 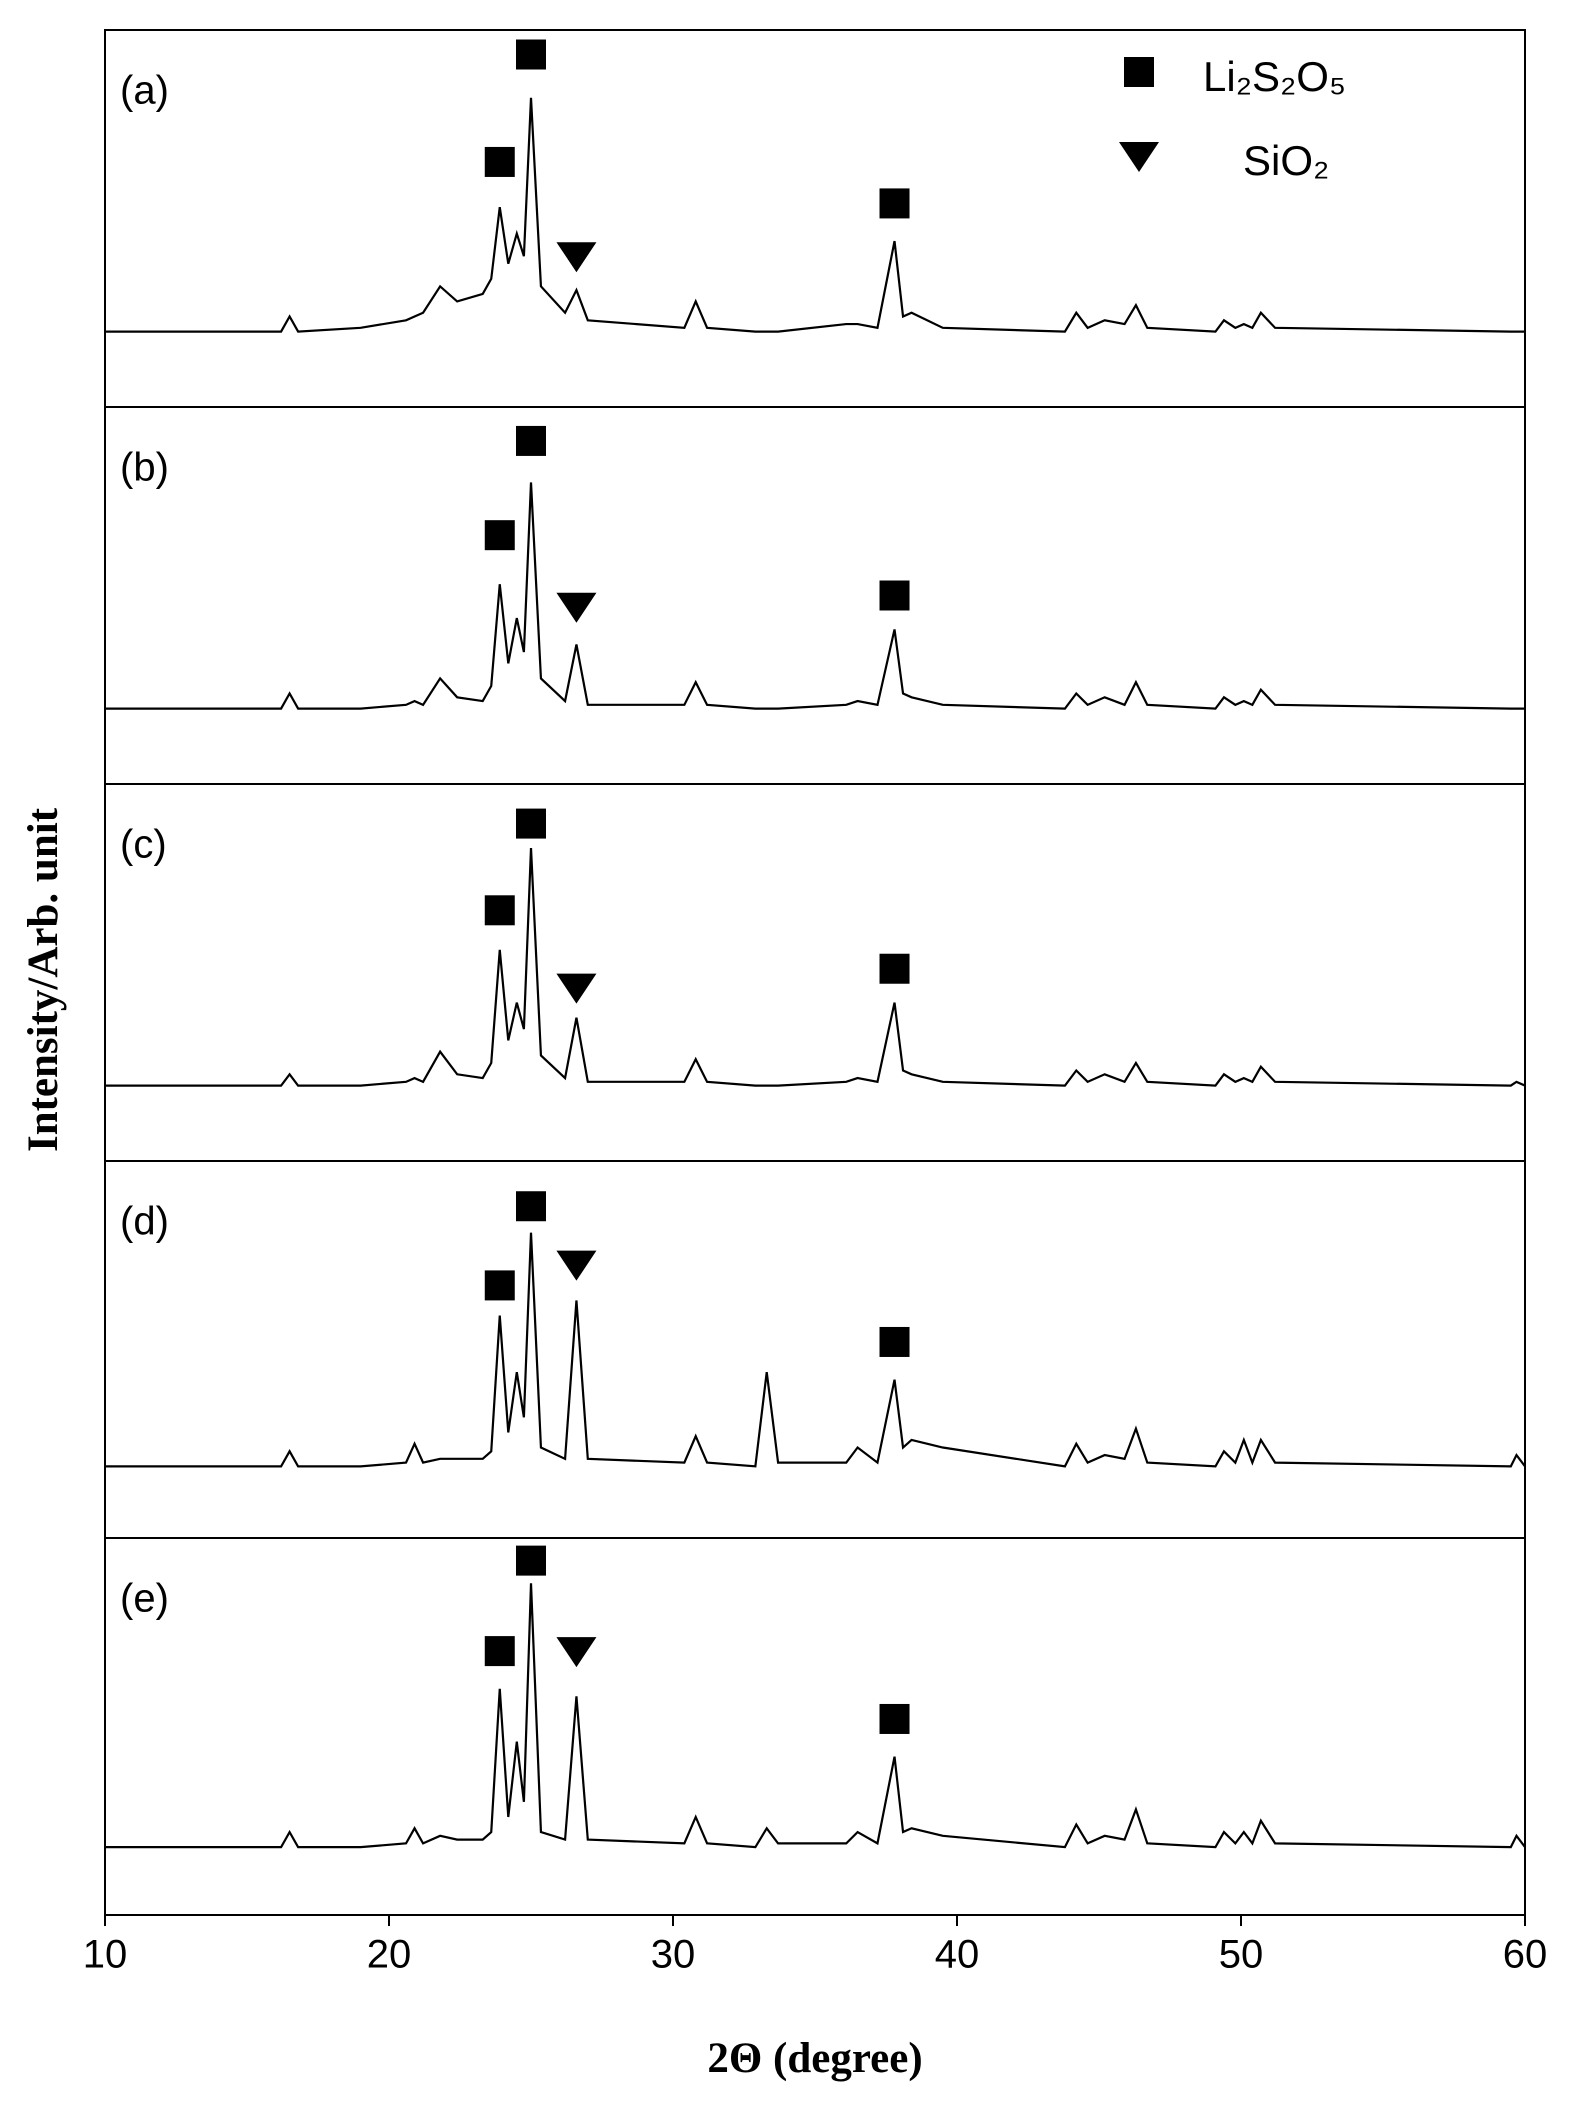 I want to click on x-tick-label: 10, so click(x=105, y=1955).